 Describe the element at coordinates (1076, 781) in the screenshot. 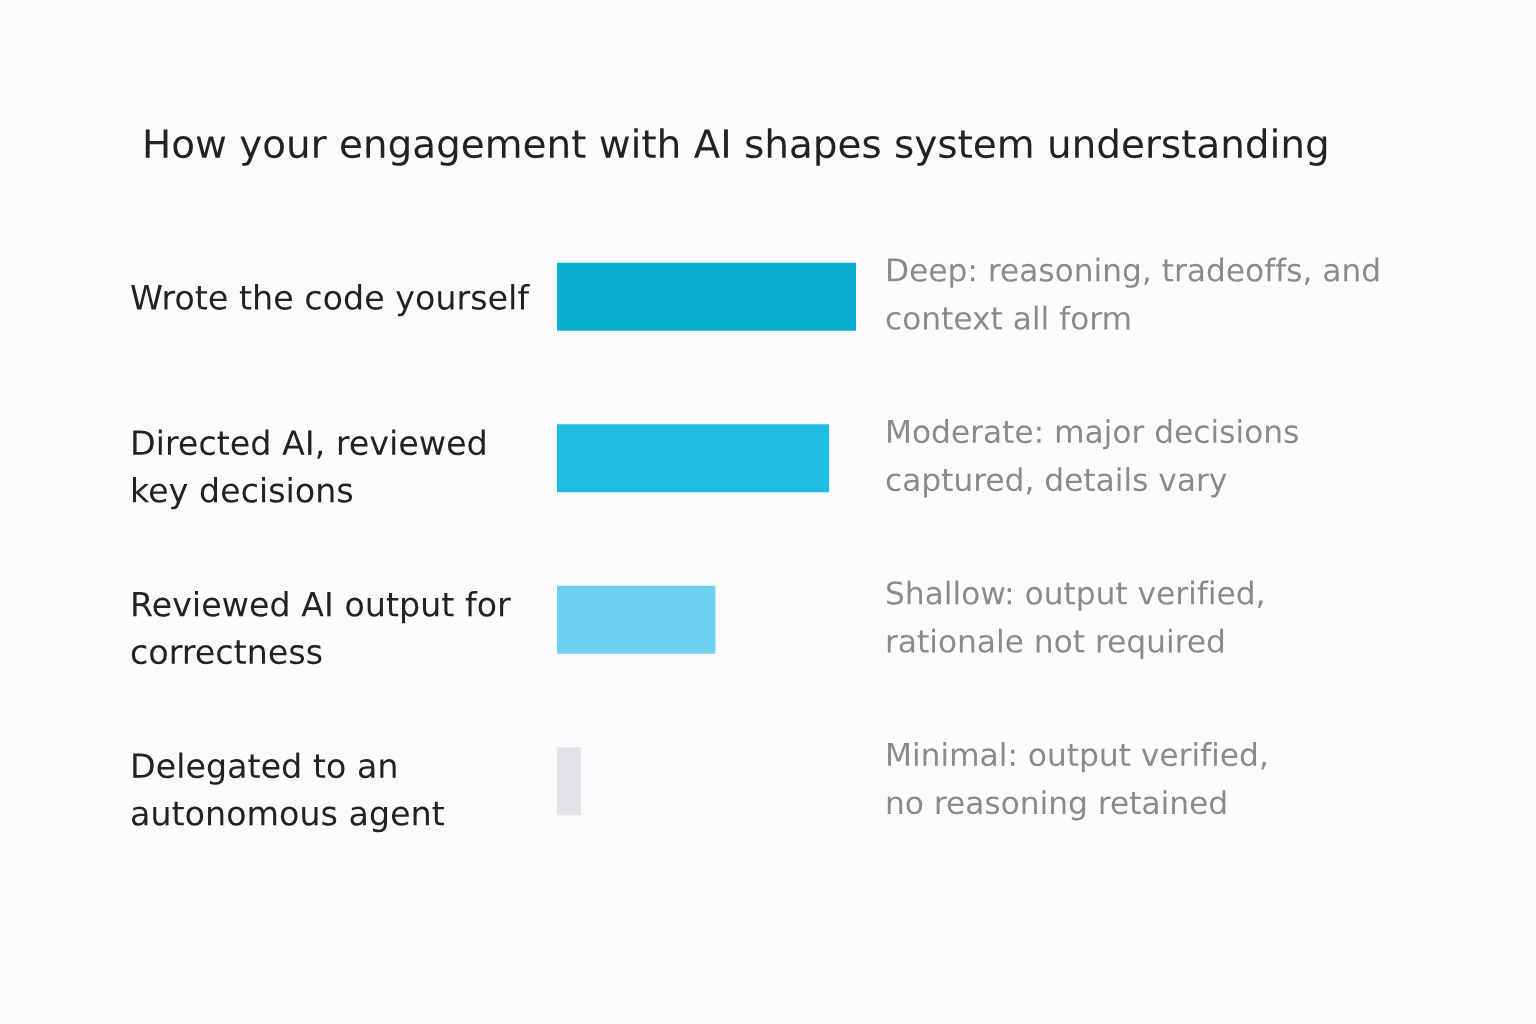

I see `text: Minimal: output verified, no reasoning retained` at that location.